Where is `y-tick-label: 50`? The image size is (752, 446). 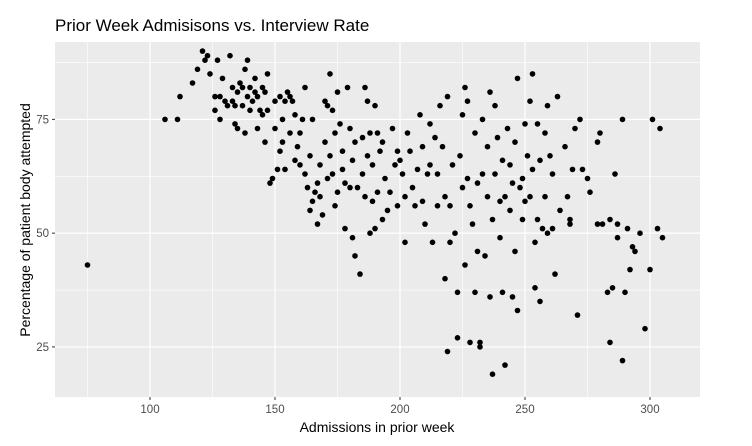 y-tick-label: 50 is located at coordinates (42, 234).